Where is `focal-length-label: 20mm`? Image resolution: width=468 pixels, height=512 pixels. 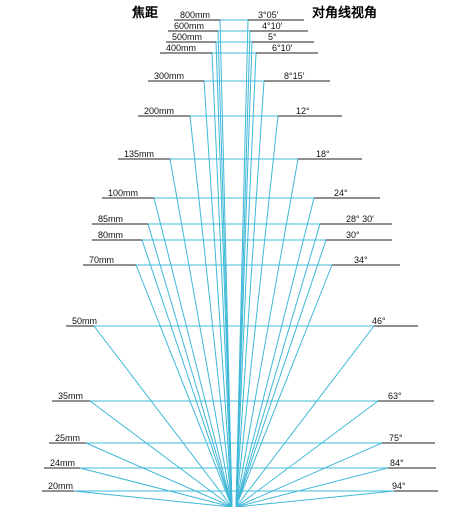 focal-length-label: 20mm is located at coordinates (60, 486).